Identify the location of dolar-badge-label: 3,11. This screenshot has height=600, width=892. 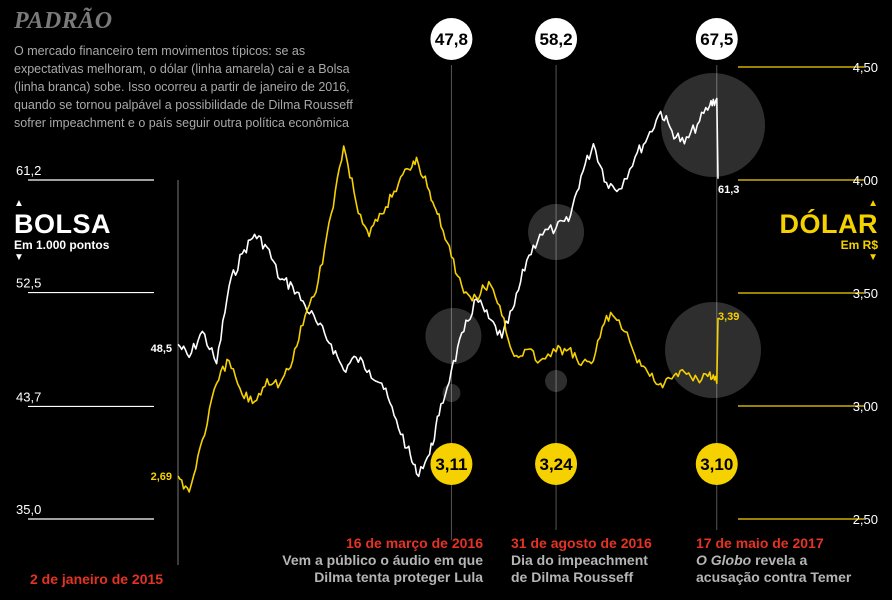
(451, 464).